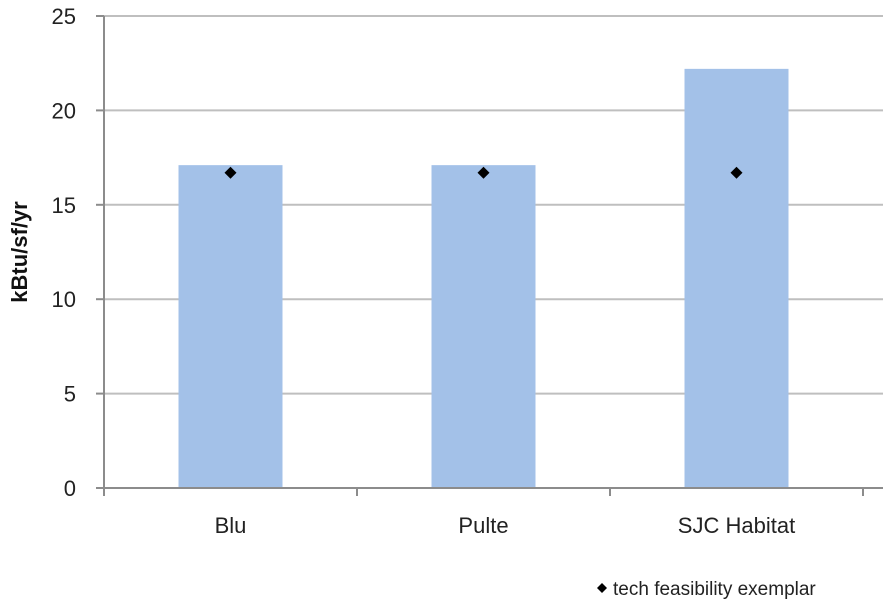 The width and height of the screenshot is (883, 604). I want to click on y-tick-label: 0, so click(70, 488).